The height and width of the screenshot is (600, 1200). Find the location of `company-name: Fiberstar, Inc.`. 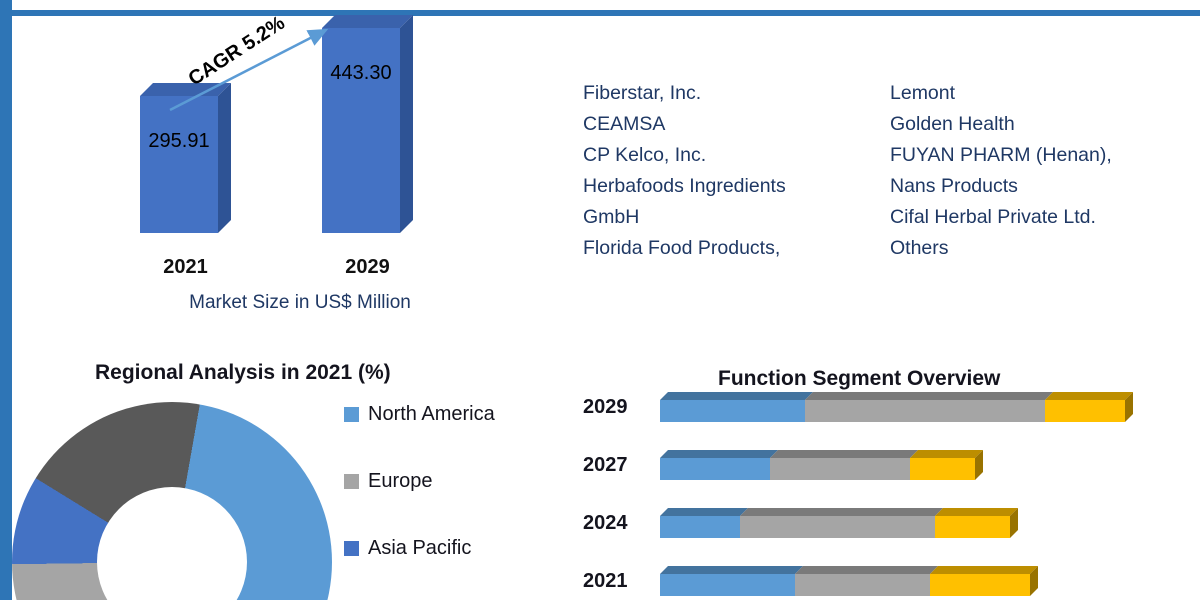

company-name: Fiberstar, Inc. is located at coordinates (642, 93).